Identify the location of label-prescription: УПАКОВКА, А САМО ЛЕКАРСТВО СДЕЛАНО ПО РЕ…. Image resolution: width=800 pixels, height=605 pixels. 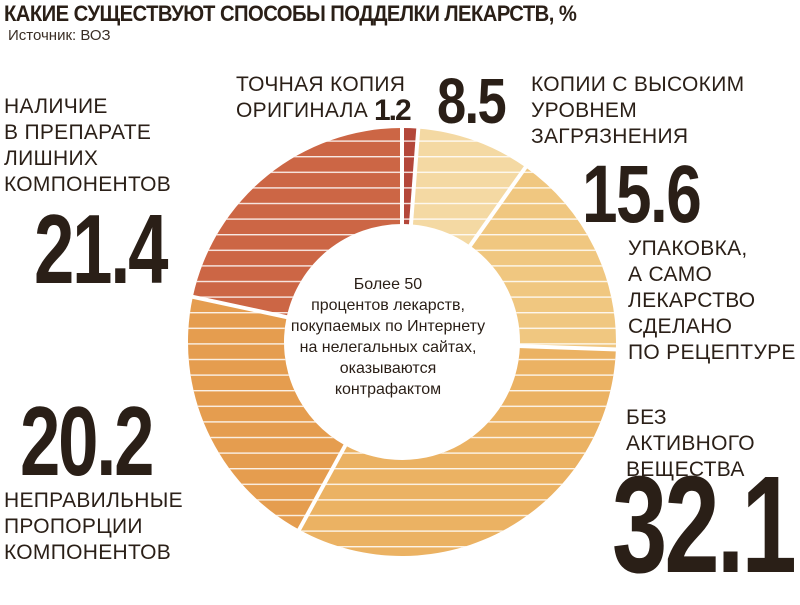
(712, 300).